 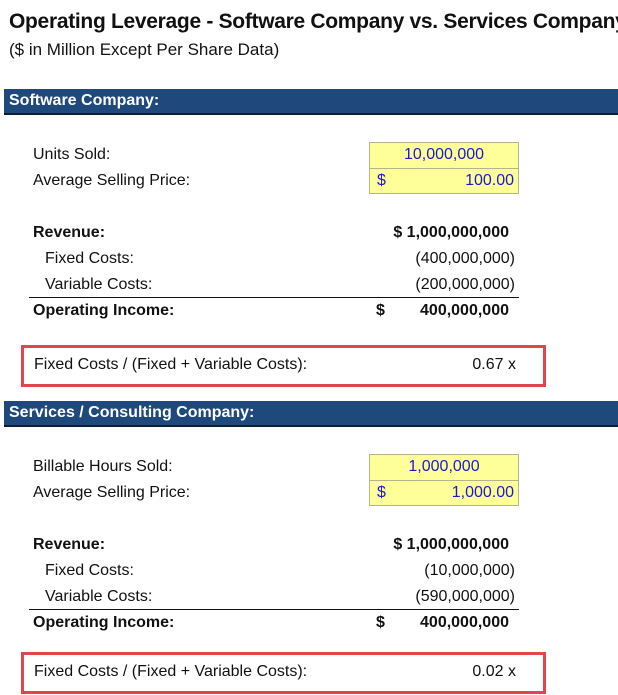 I want to click on avg-price-input: $ 1,000.00, so click(x=444, y=493).